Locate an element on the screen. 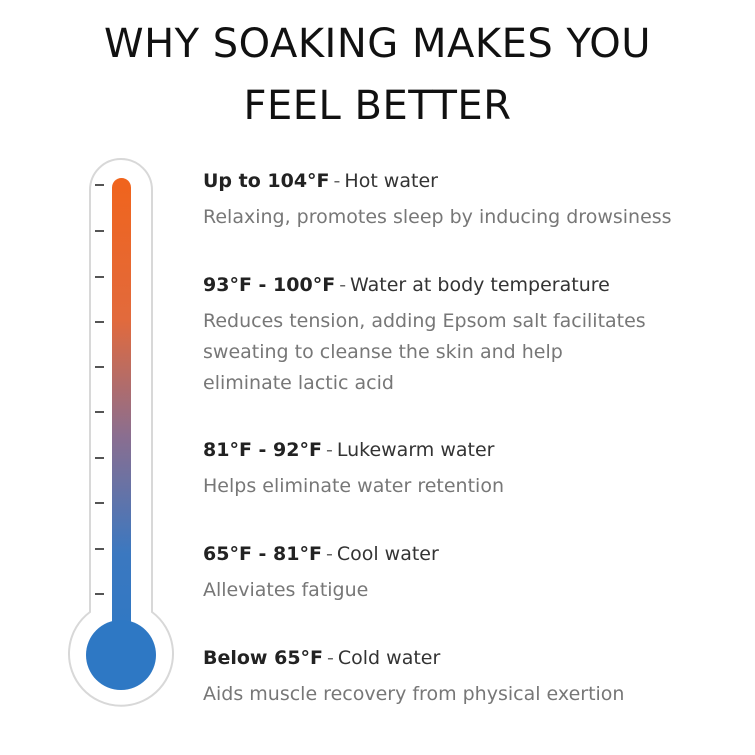 The image size is (755, 755). temperature-range: 81°F - 92°F is located at coordinates (262, 450).